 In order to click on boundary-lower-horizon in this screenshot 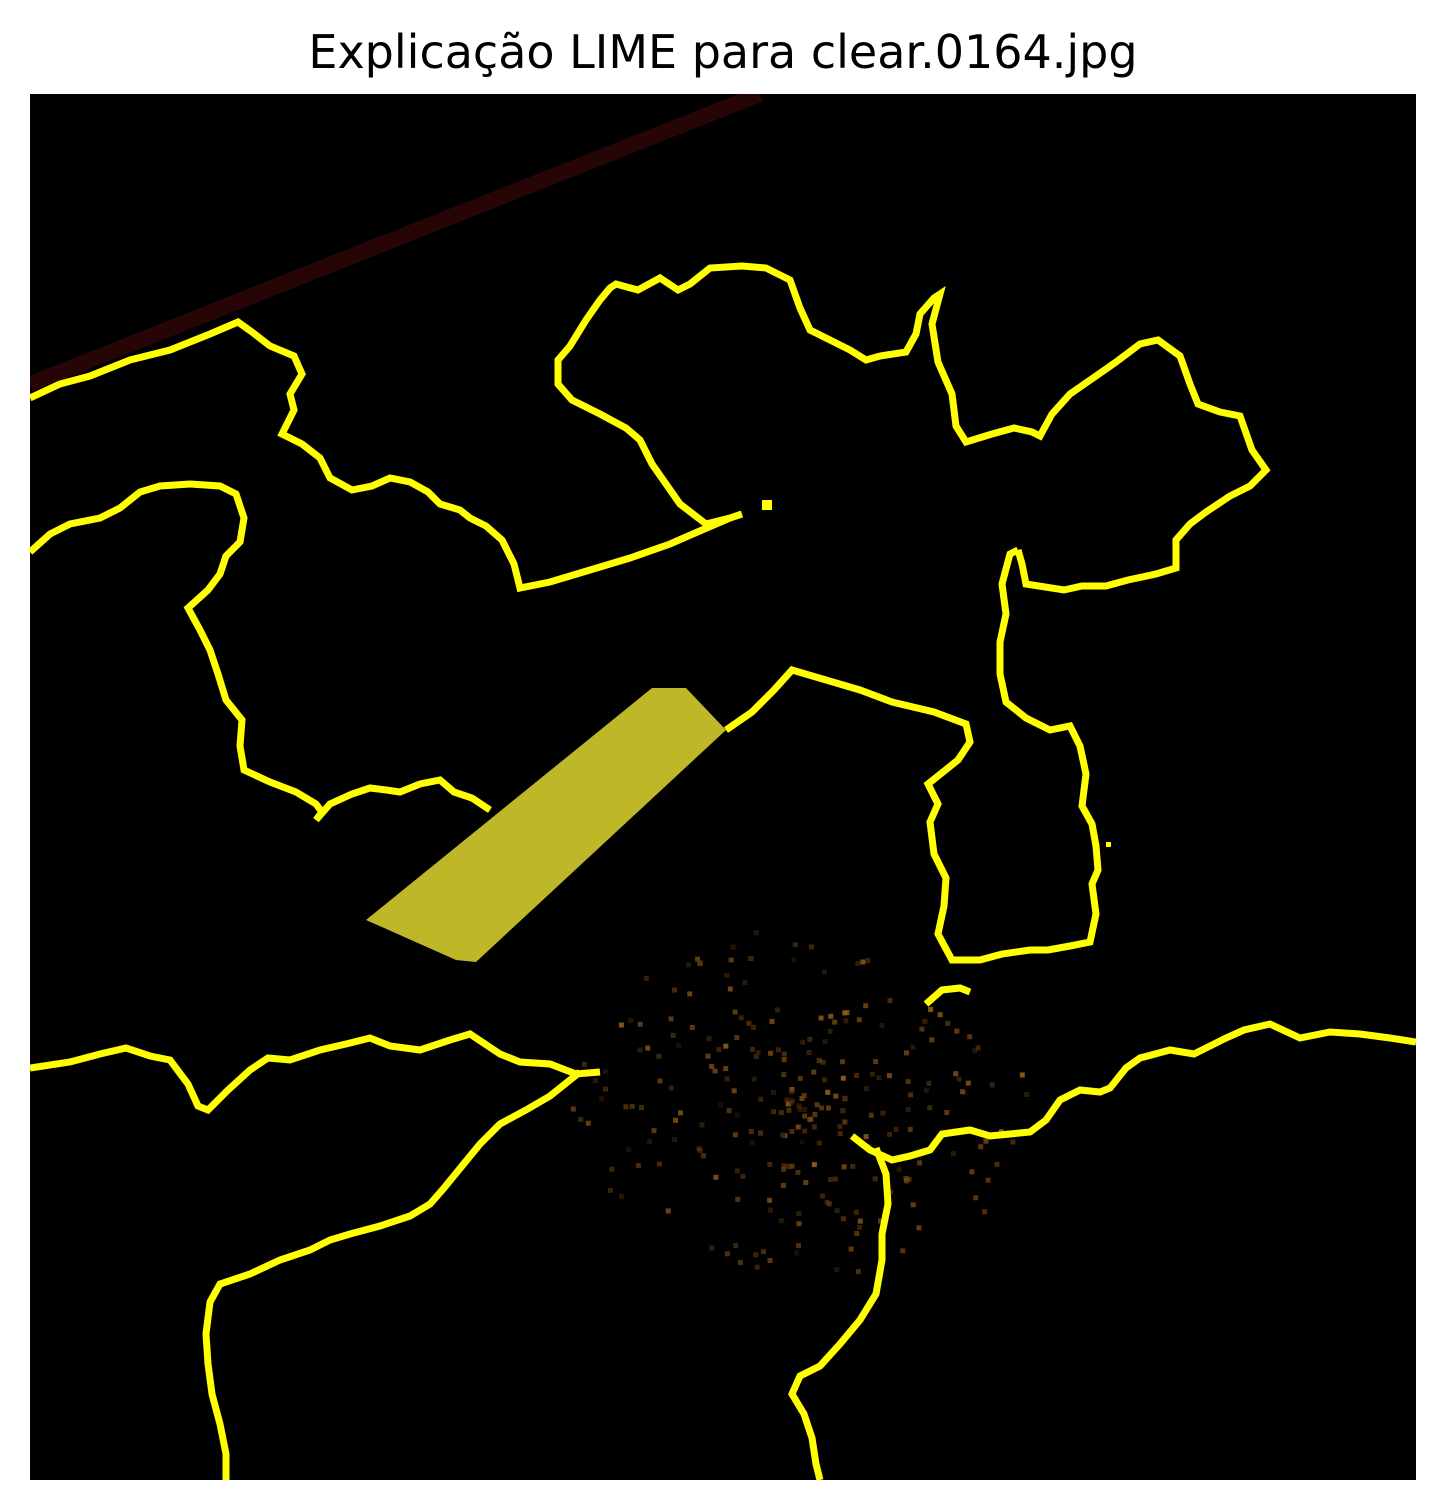, I will do `click(315, 1072)`.